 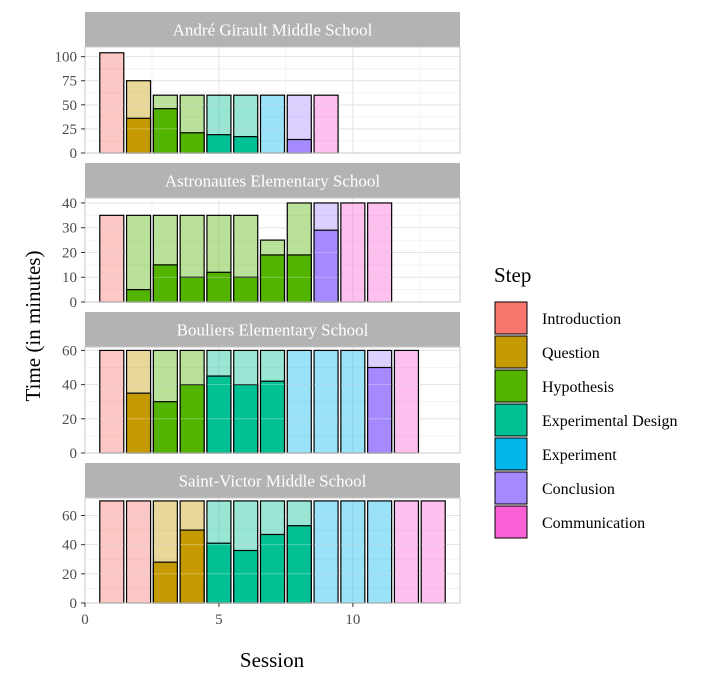 I want to click on y-tick-label: 60, so click(x=69, y=517).